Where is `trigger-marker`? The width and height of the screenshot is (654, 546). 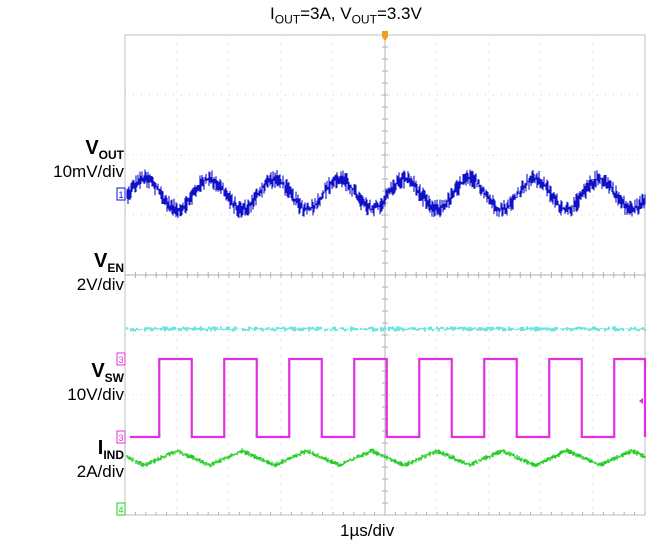 trigger-marker is located at coordinates (385, 36).